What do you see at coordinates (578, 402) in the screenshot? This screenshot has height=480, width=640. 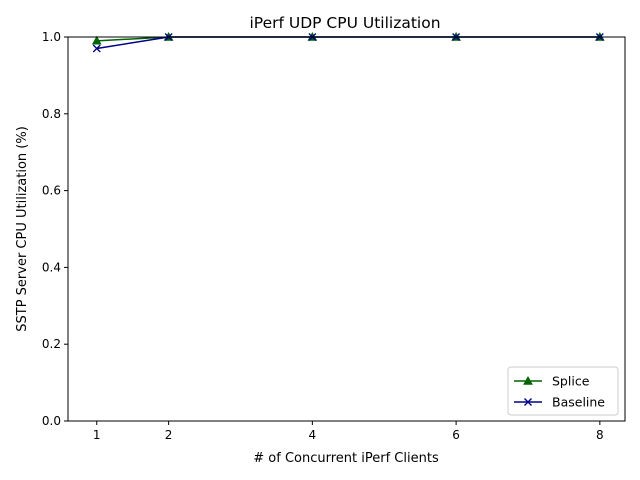 I see `legend-label: Baseline` at bounding box center [578, 402].